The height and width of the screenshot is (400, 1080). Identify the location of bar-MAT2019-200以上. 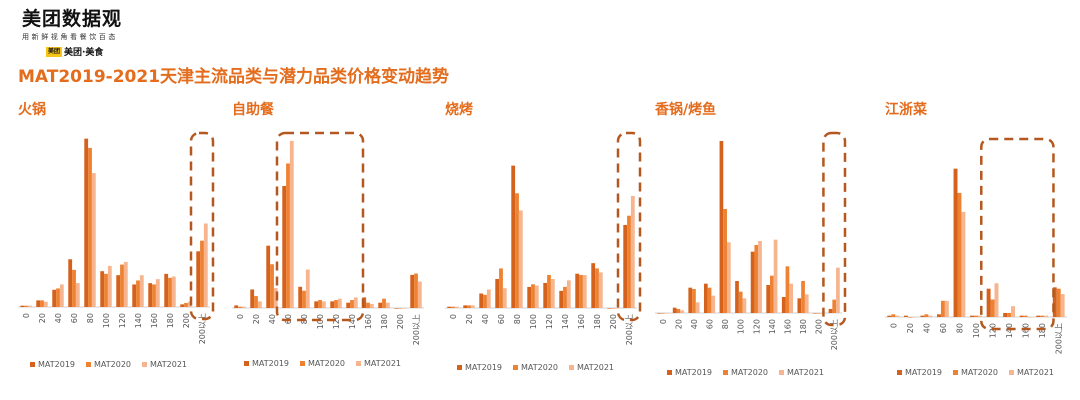
(198, 279).